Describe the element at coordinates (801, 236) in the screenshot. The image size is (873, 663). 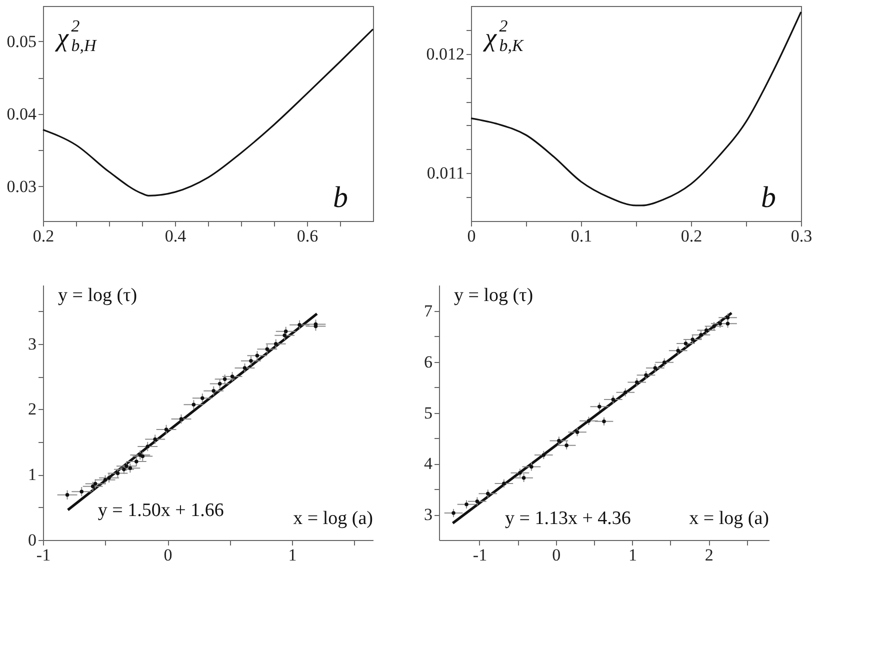
I see `x-tick-label: 0.3` at that location.